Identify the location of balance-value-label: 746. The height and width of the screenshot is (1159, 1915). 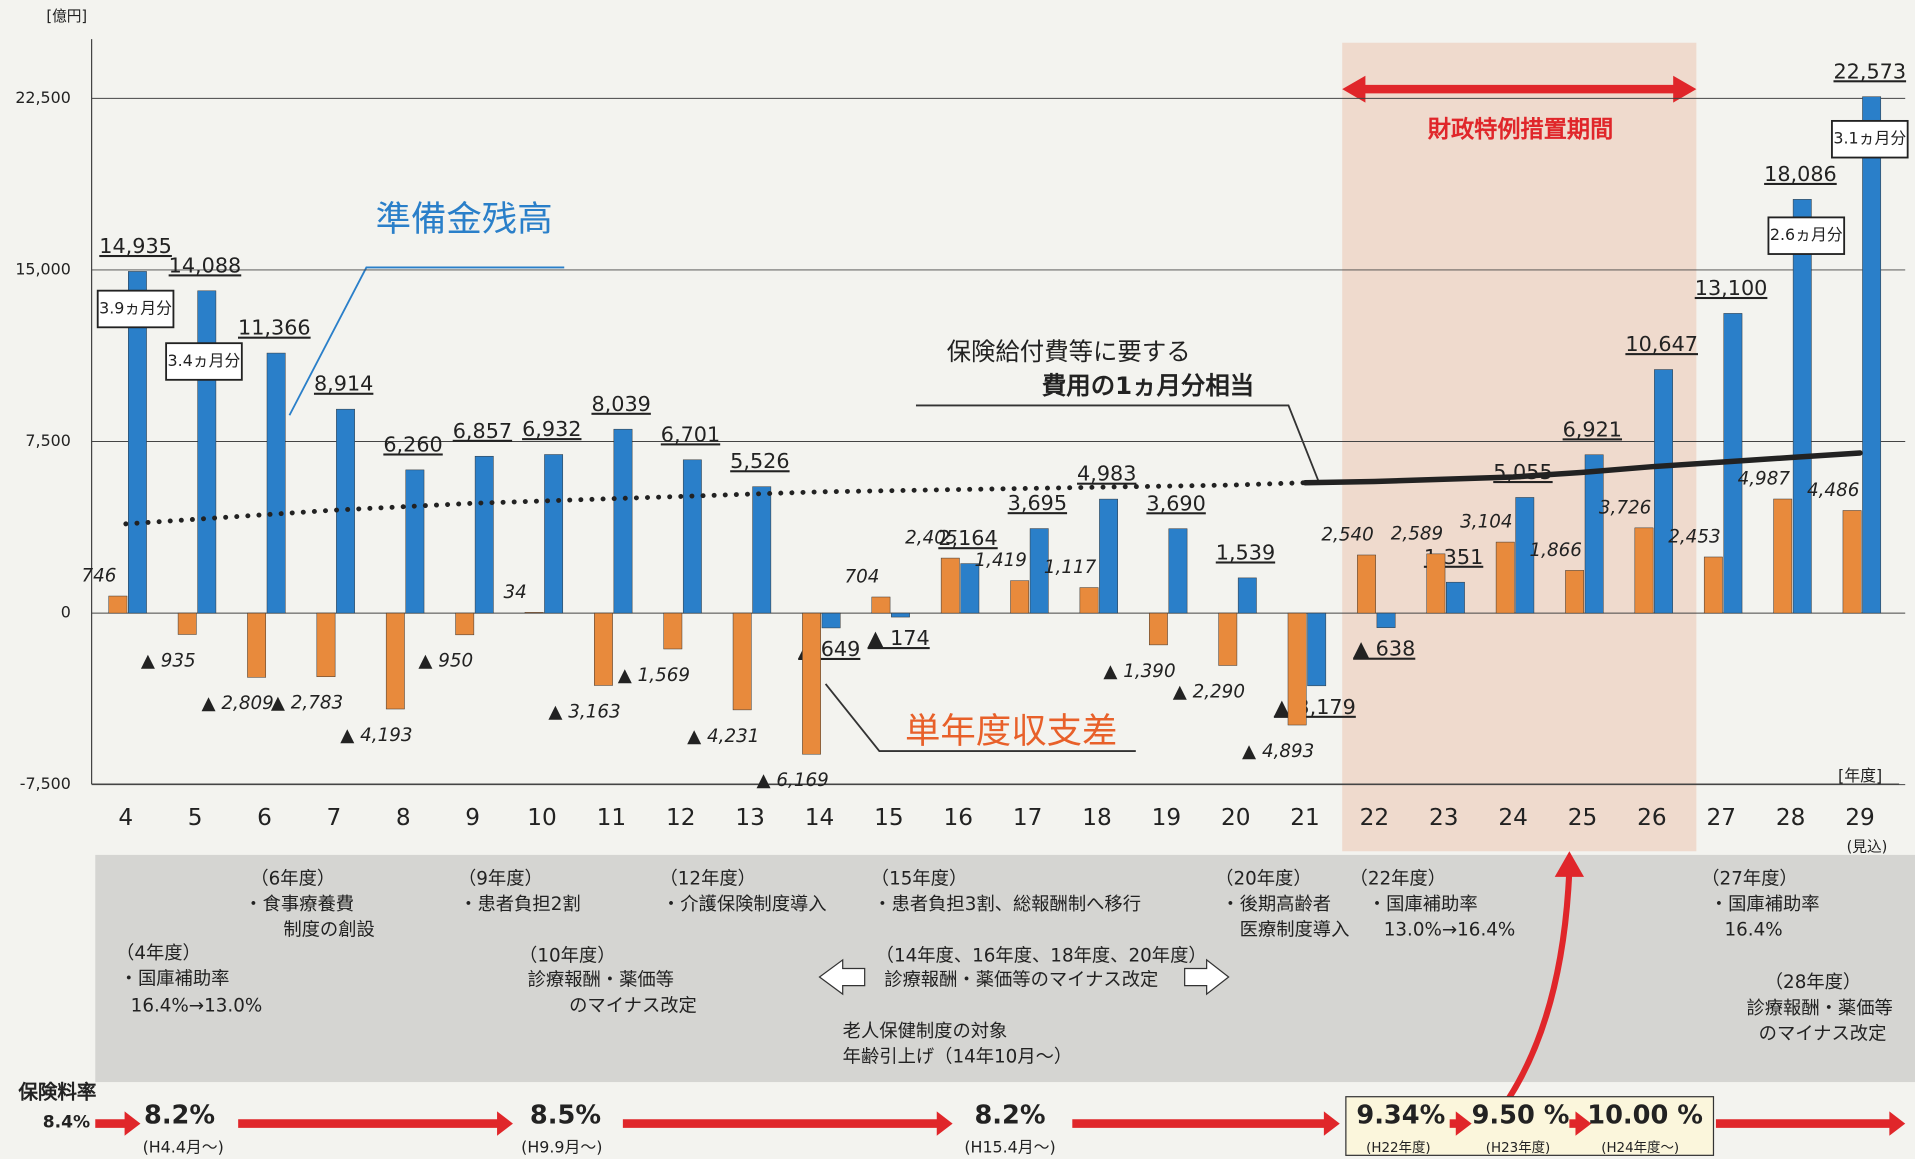
(98, 575).